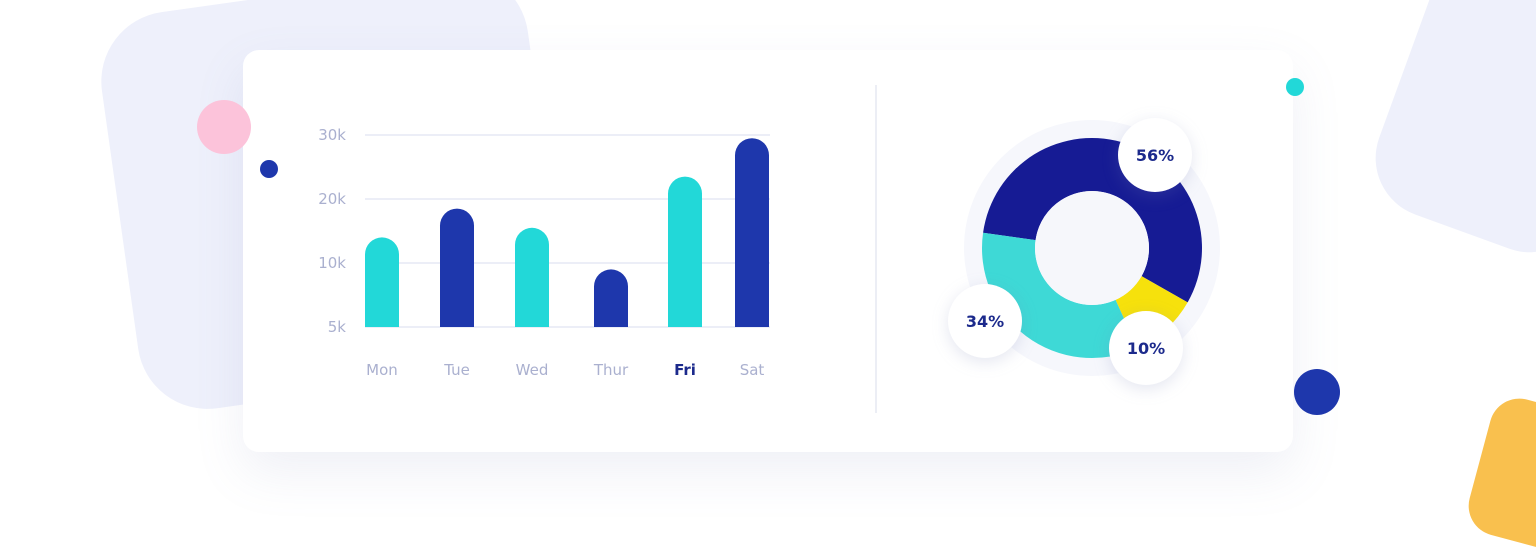 Image resolution: width=1536 pixels, height=558 pixels. What do you see at coordinates (269, 169) in the screenshot?
I see `decorative-blue-dot` at bounding box center [269, 169].